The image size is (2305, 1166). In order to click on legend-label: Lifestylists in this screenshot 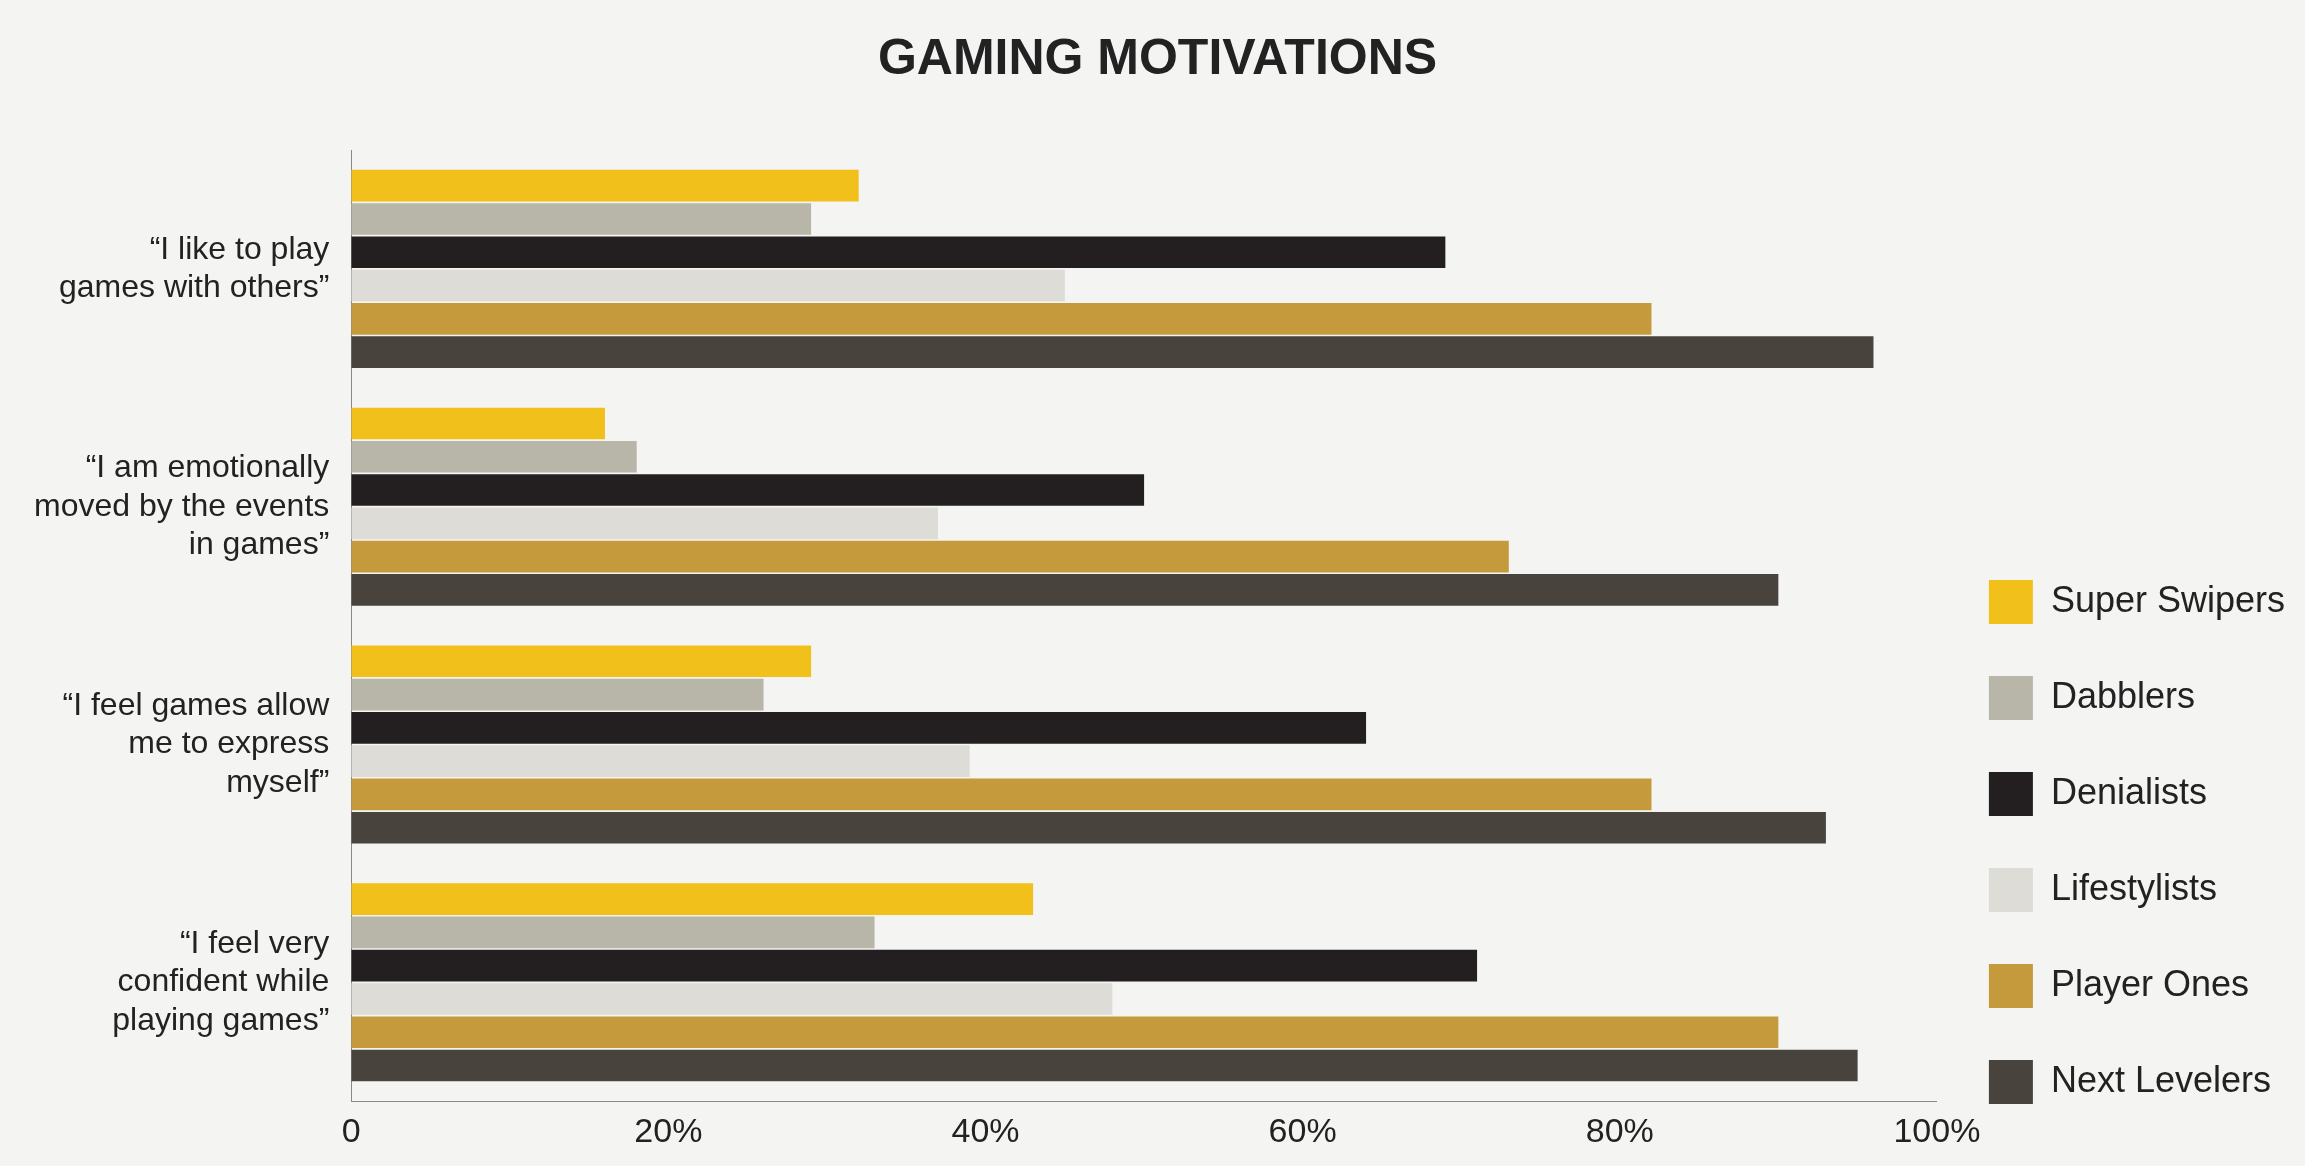, I will do `click(2133, 887)`.